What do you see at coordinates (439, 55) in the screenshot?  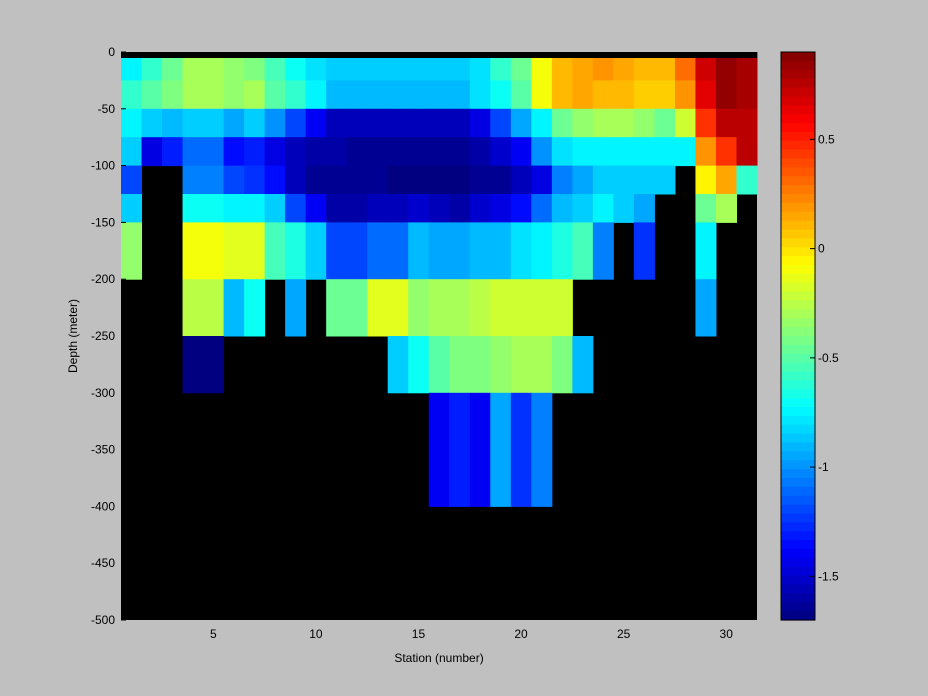 I see `surface-strip` at bounding box center [439, 55].